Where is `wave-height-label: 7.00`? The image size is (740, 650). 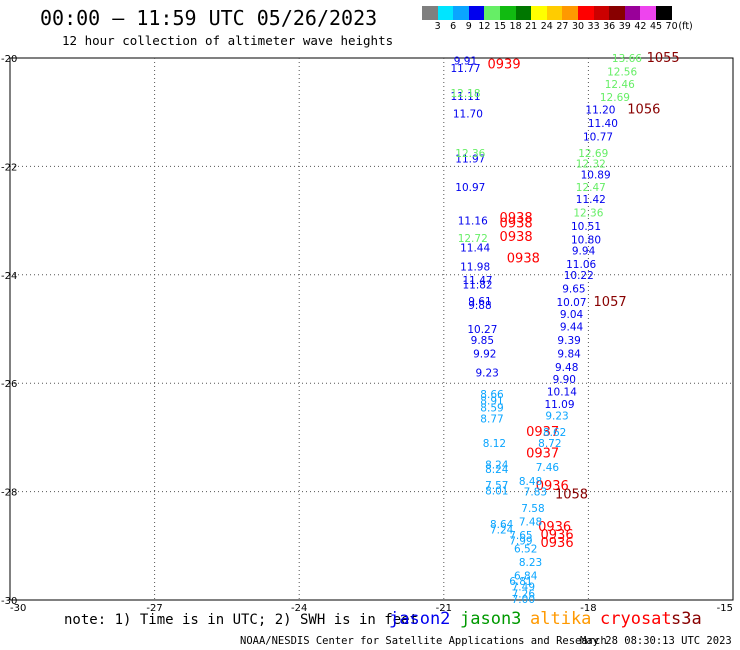
wave-height-label: 7.00 is located at coordinates (523, 600).